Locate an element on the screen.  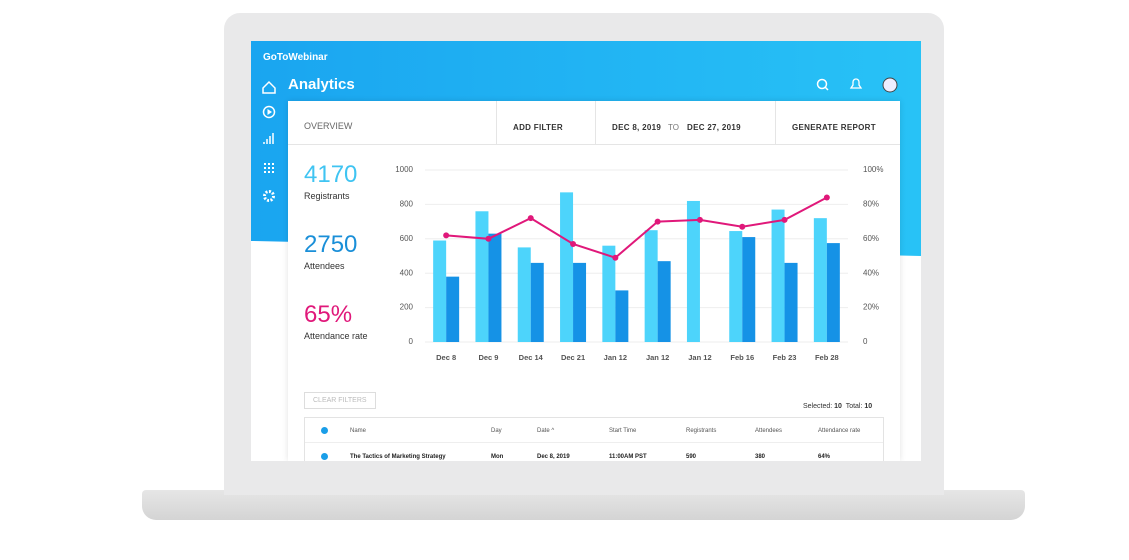
column-header: Registrants is located at coordinates (701, 431).